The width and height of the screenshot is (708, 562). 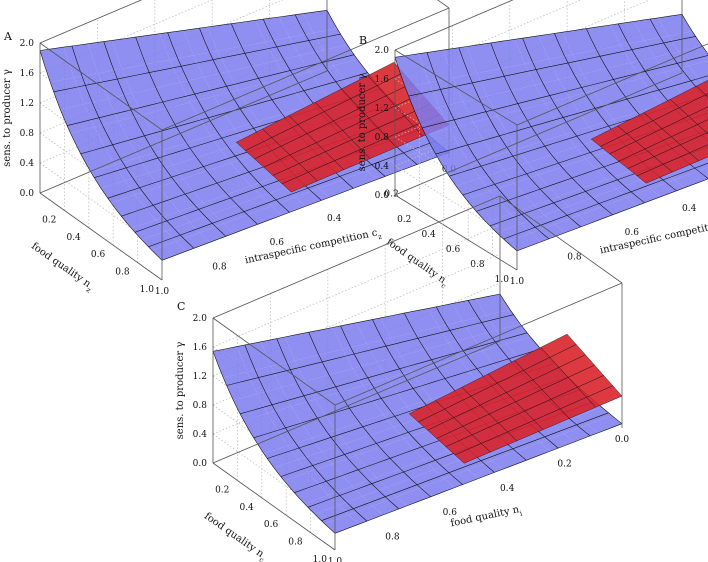 What do you see at coordinates (428, 235) in the screenshot?
I see `x-tick-label: 0.4` at bounding box center [428, 235].